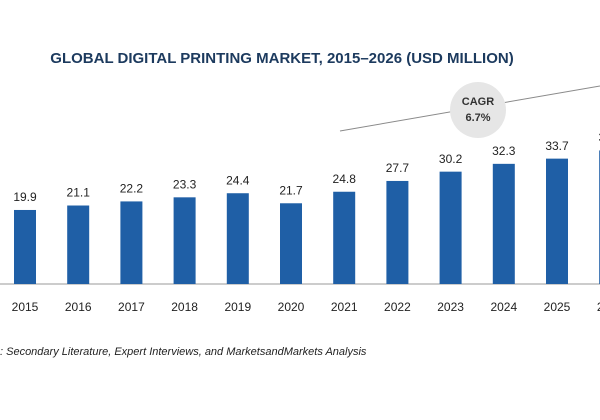  Describe the element at coordinates (185, 184) in the screenshot. I see `value-label: 23.3` at that location.